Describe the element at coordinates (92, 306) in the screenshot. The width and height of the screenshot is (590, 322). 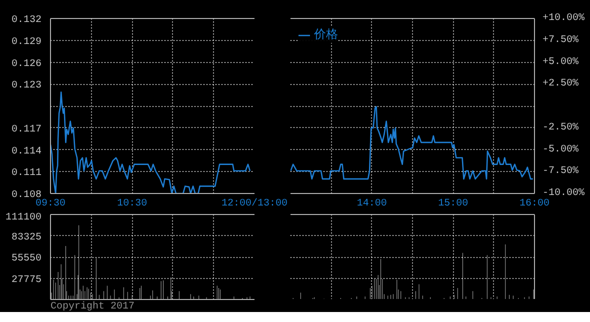
I see `text: Copyright 2017` at that location.